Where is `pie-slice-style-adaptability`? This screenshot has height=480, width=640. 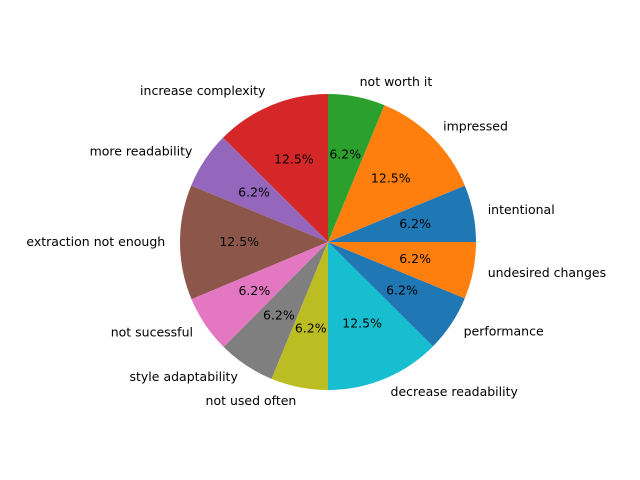
pie-slice-style-adaptability is located at coordinates (275, 310).